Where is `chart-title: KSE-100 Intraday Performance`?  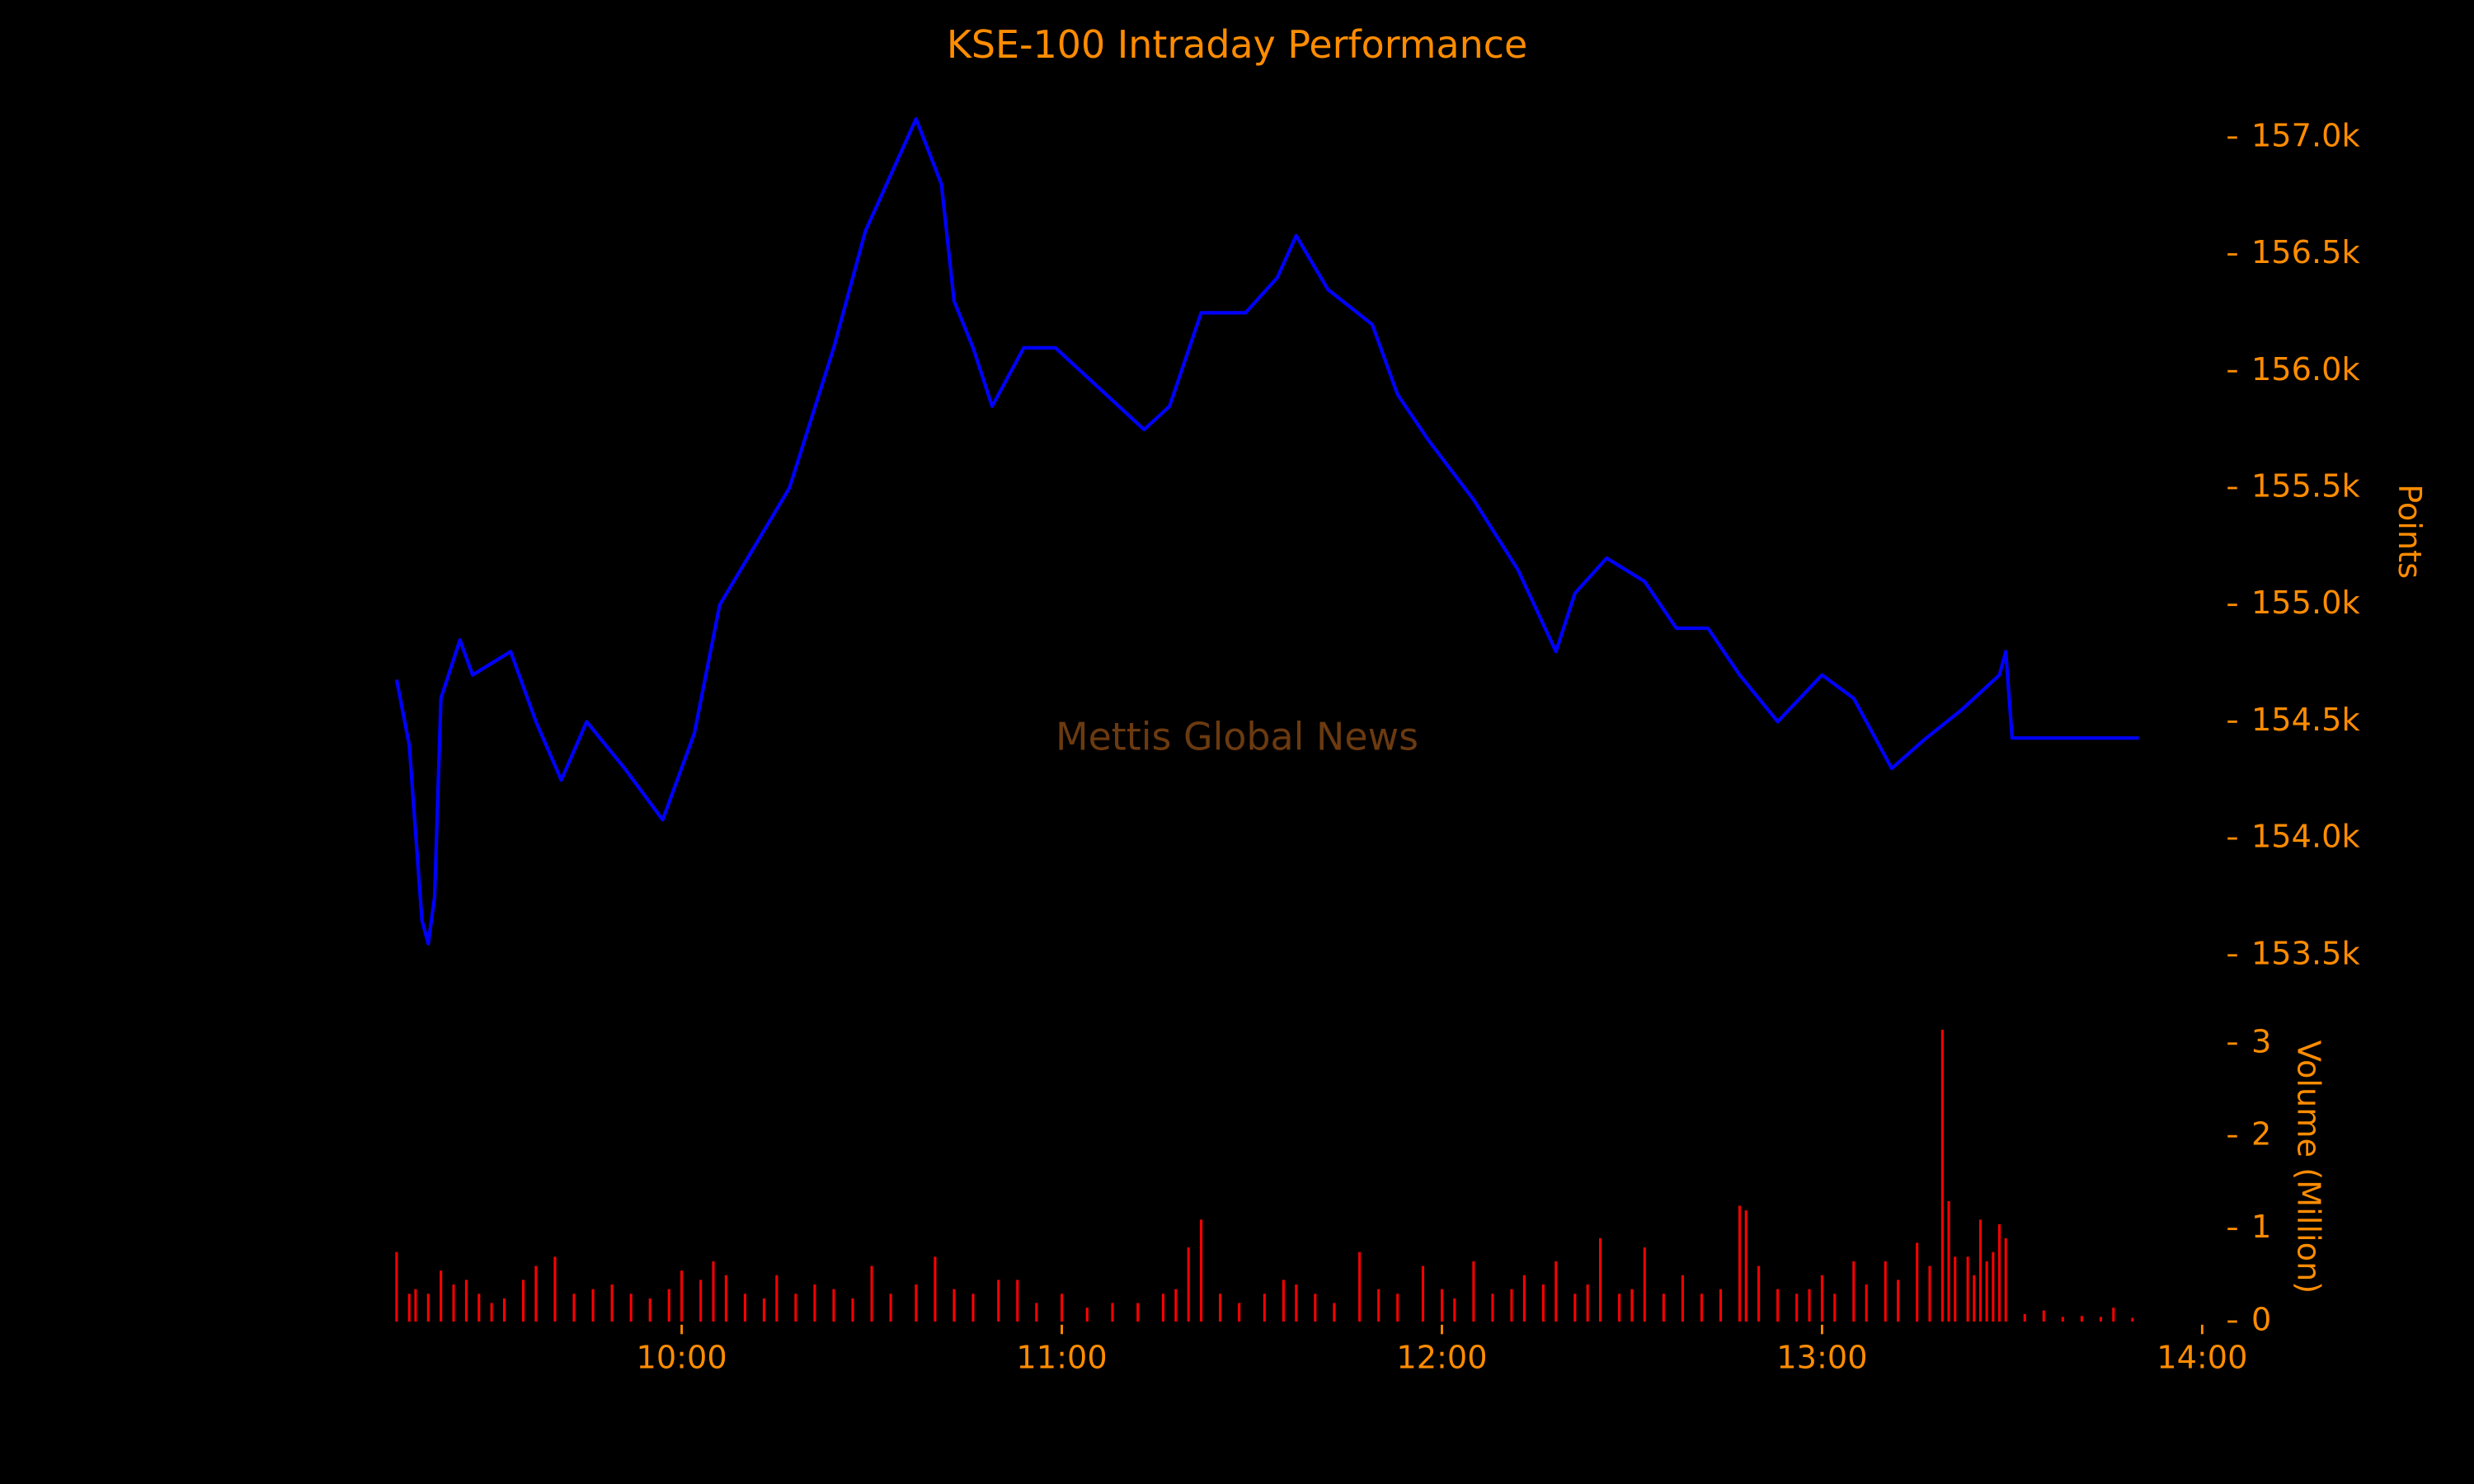
chart-title: KSE-100 Intraday Performance is located at coordinates (1237, 44).